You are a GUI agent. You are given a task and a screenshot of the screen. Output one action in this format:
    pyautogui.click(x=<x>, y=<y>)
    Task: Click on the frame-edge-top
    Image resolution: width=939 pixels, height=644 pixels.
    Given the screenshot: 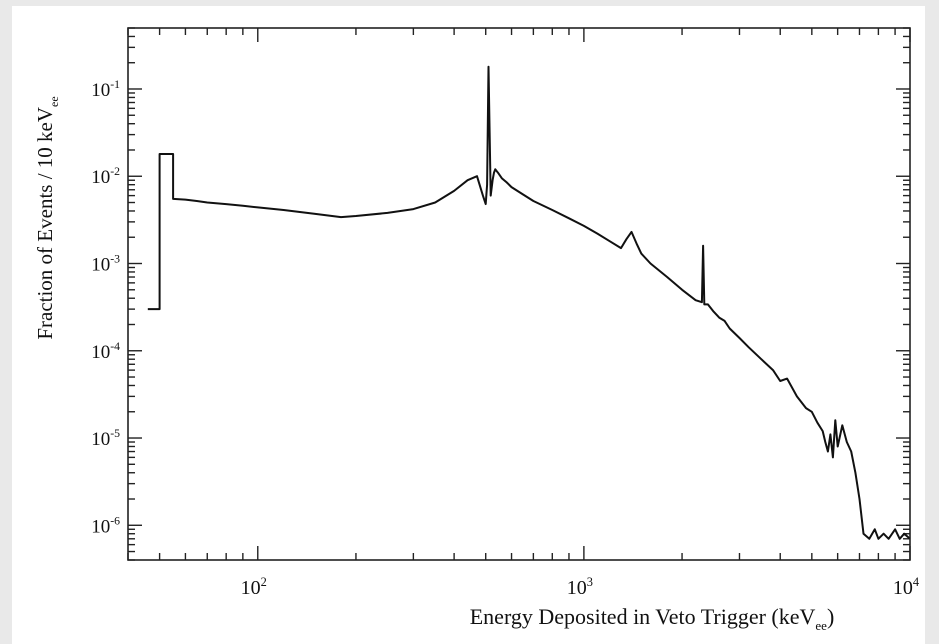 What is the action you would take?
    pyautogui.click(x=469, y=3)
    